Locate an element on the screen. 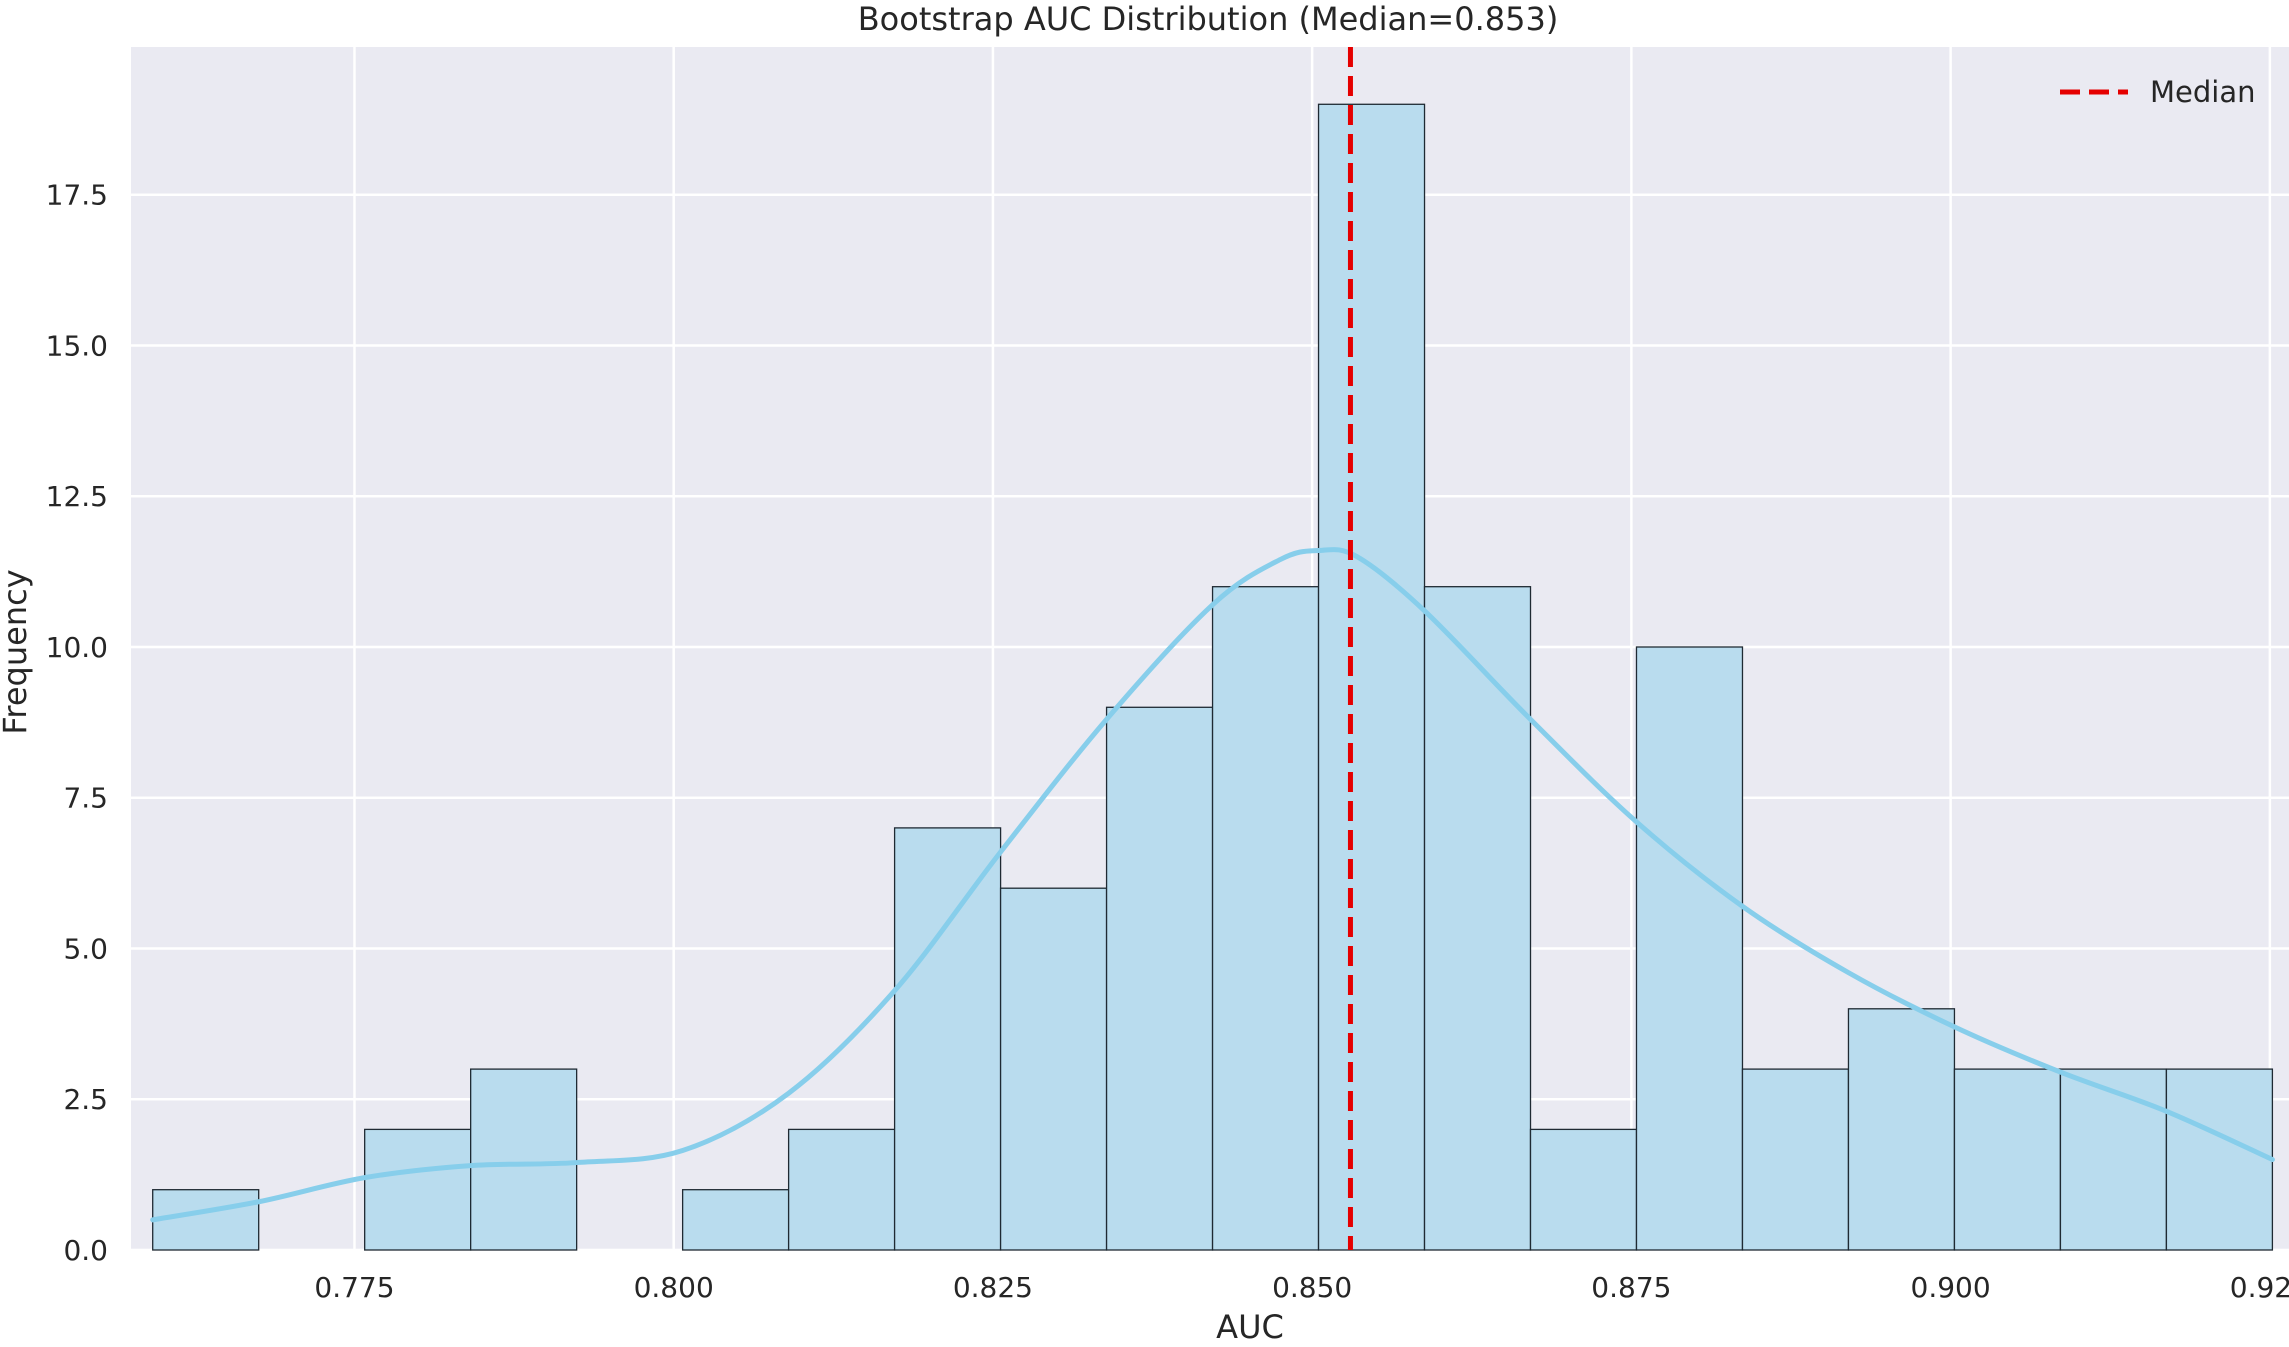 The image size is (2289, 1347). x-tick-label: 0.825 is located at coordinates (993, 1287).